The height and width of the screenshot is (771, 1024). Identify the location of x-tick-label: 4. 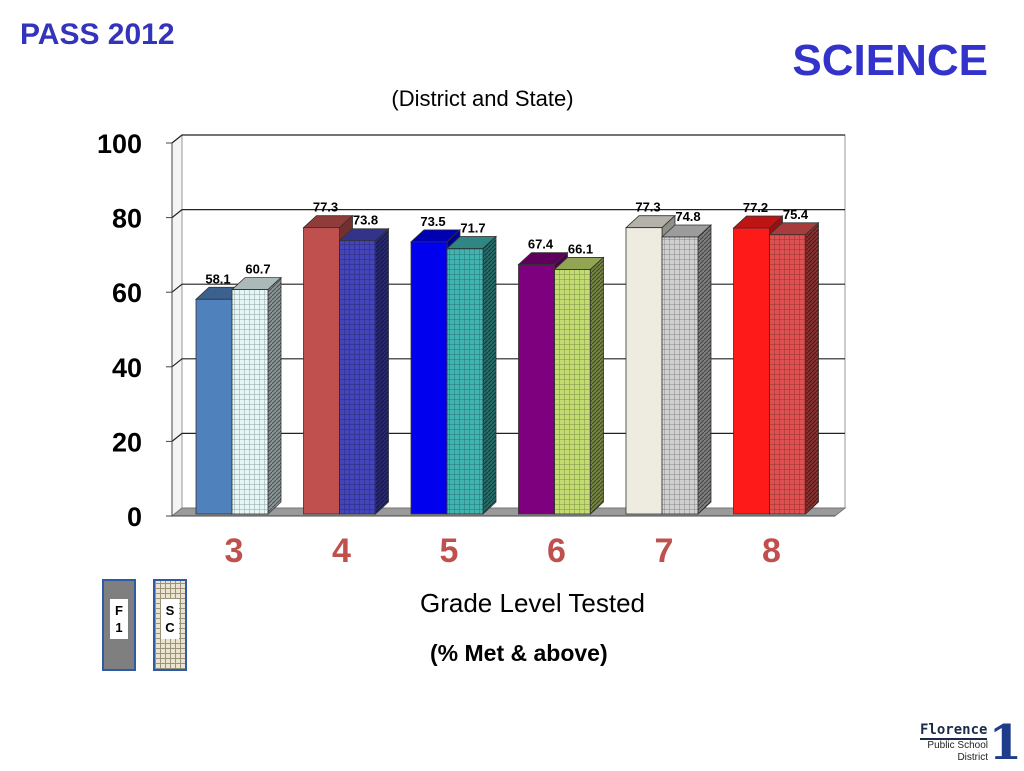
(341, 551).